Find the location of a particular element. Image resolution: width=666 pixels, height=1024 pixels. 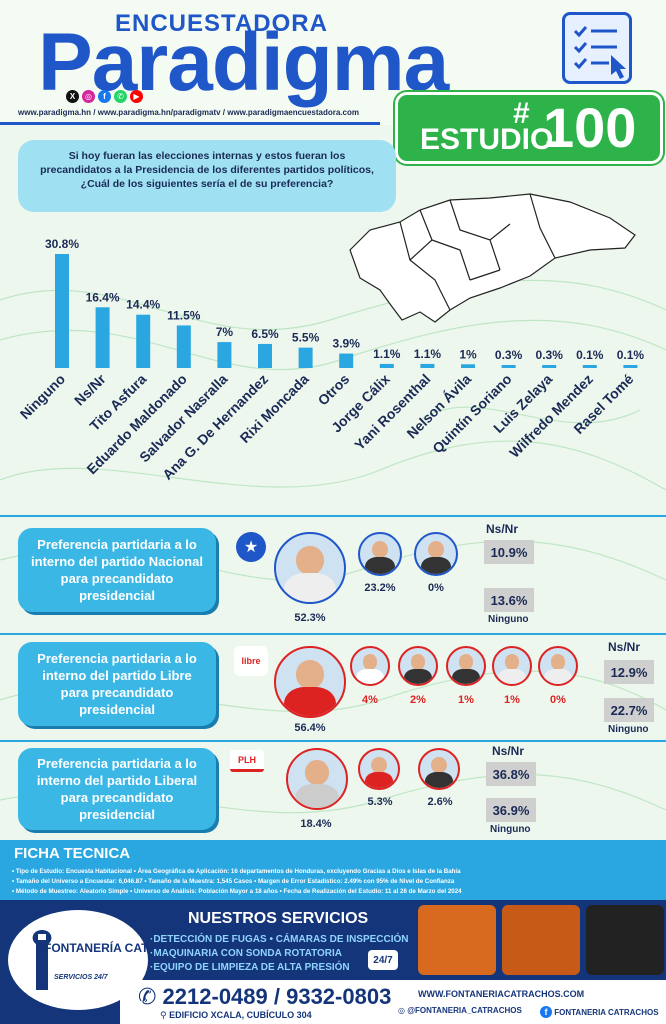

partido-libre-logo: libre is located at coordinates (251, 661).